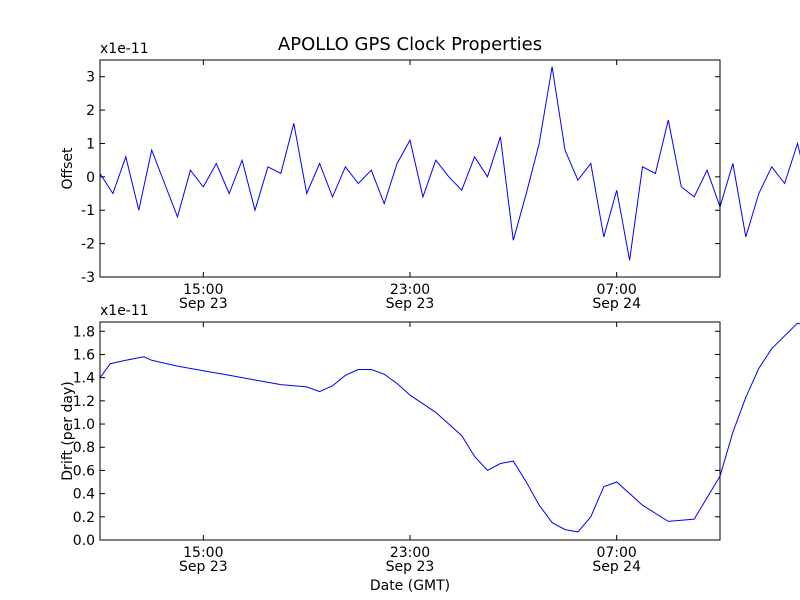 The height and width of the screenshot is (600, 800). What do you see at coordinates (88, 278) in the screenshot?
I see `y-tick-label: -3` at bounding box center [88, 278].